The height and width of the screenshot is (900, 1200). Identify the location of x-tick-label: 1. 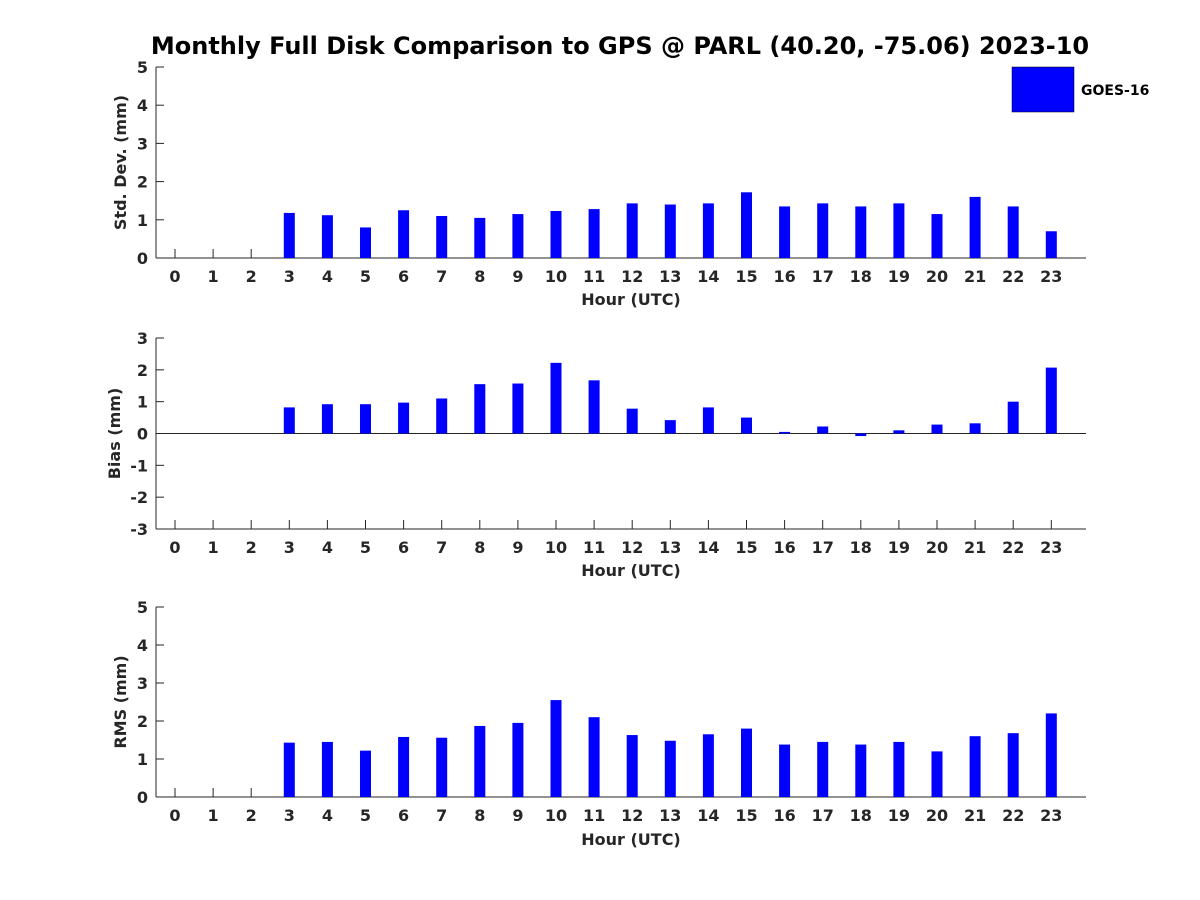
(213, 276).